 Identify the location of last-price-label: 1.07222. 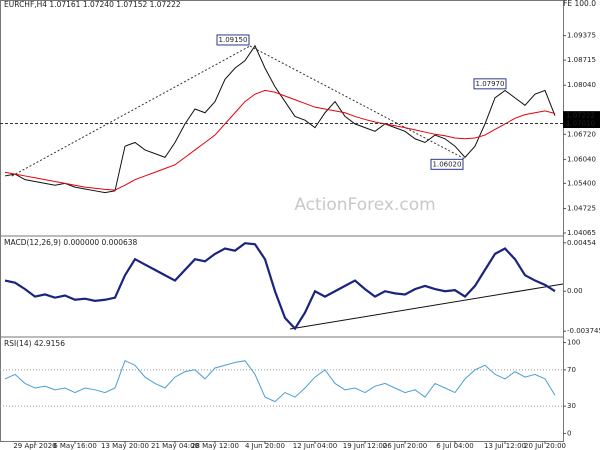
(580, 116).